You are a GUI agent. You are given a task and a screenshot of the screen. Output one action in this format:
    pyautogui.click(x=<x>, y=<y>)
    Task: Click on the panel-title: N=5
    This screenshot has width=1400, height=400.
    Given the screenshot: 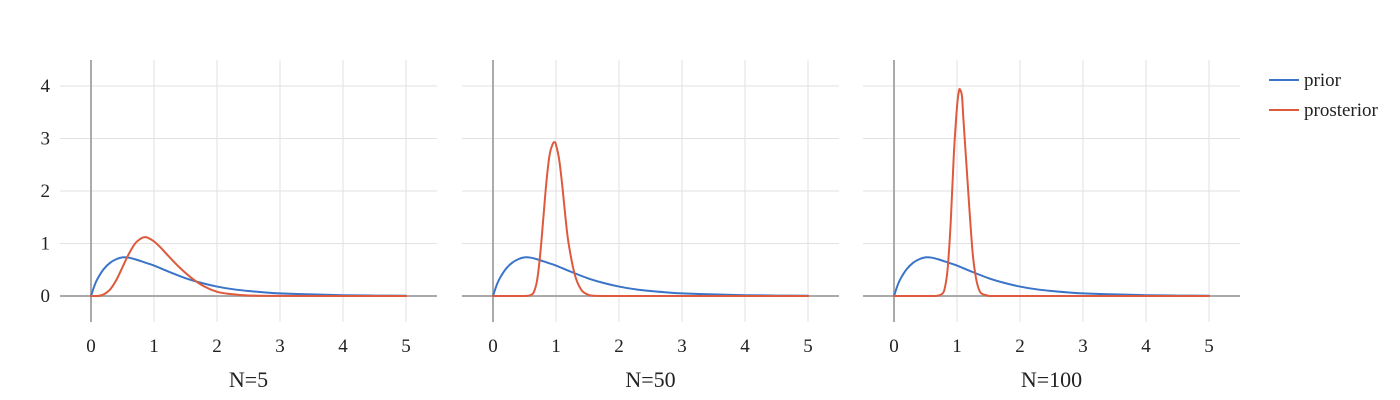 What is the action you would take?
    pyautogui.click(x=248, y=379)
    